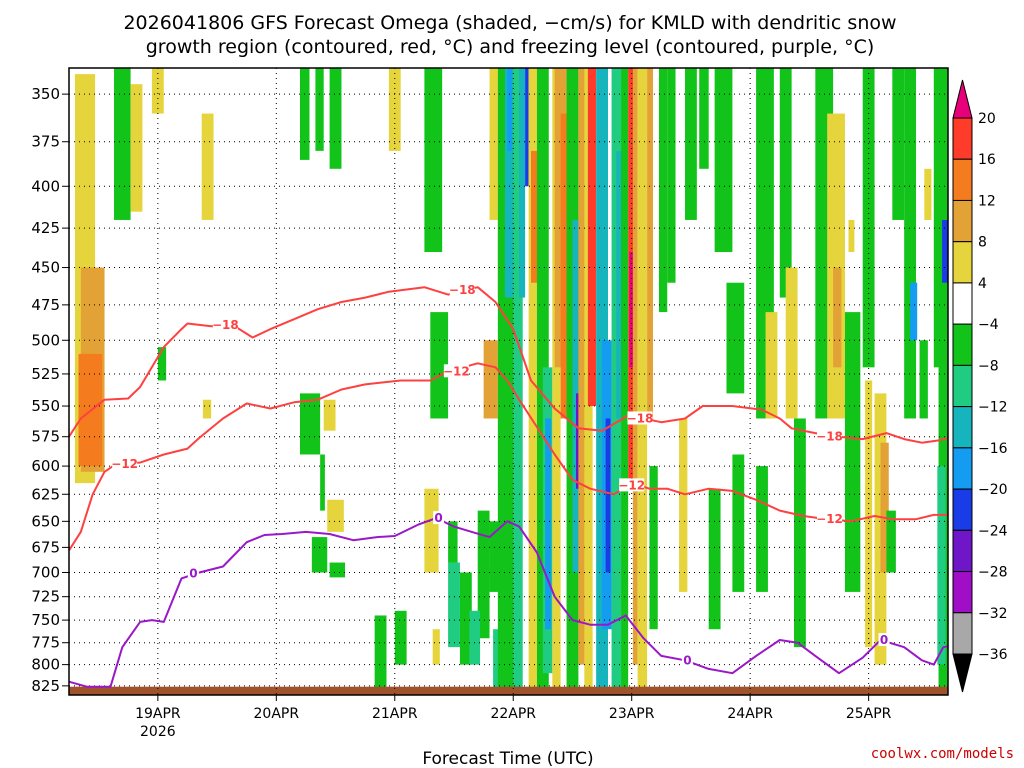 The height and width of the screenshot is (768, 1024). What do you see at coordinates (993, 655) in the screenshot?
I see `colorbar-tick-label: −36` at bounding box center [993, 655].